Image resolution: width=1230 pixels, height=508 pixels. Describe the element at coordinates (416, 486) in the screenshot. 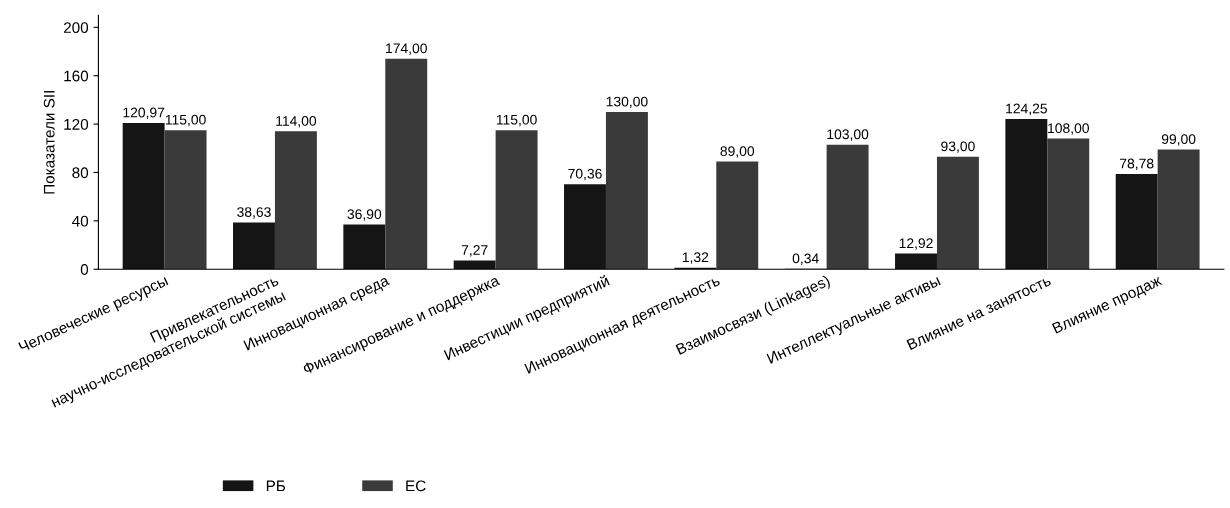

I see `legend-label: ЕС` at that location.